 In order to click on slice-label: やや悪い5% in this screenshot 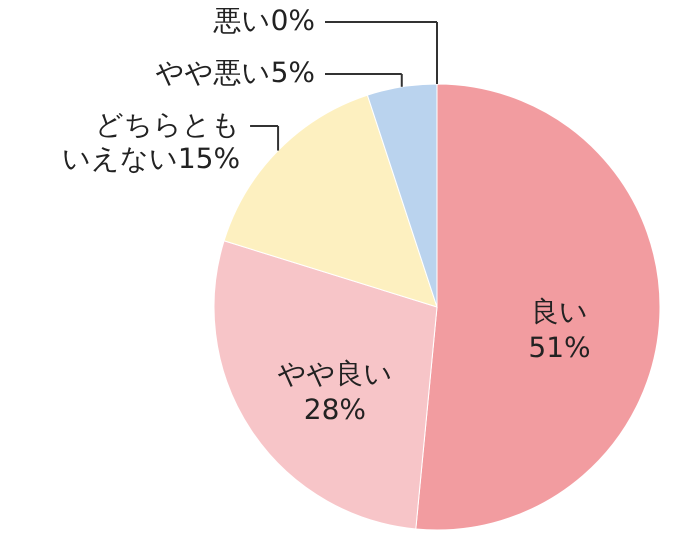, I will do `click(235, 72)`.